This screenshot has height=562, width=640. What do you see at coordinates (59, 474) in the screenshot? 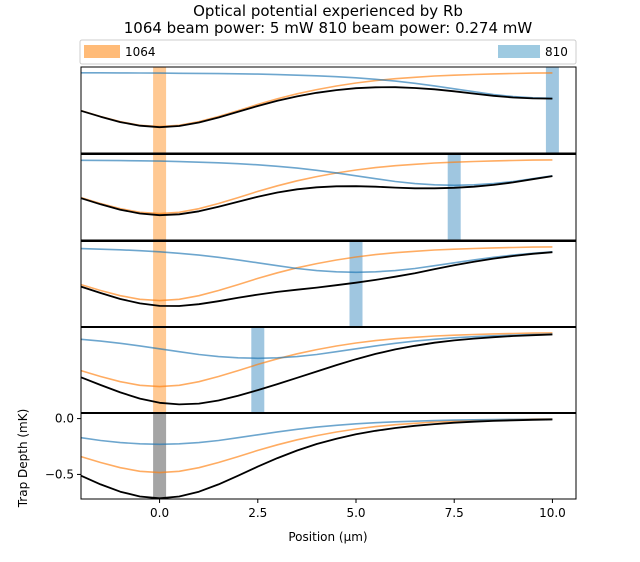
I see `y-tick-label: −0.5` at bounding box center [59, 474].